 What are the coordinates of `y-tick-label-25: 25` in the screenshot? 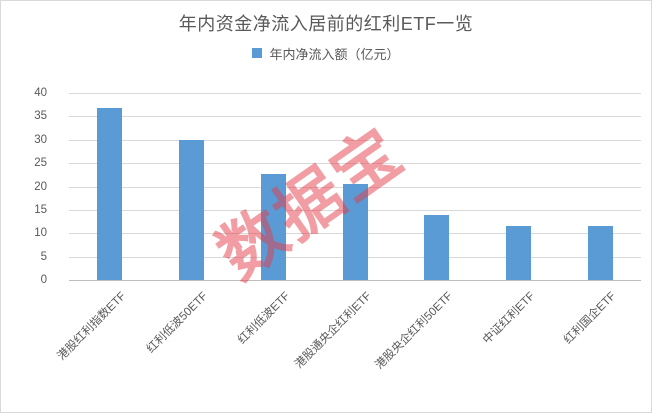 It's located at (40, 163).